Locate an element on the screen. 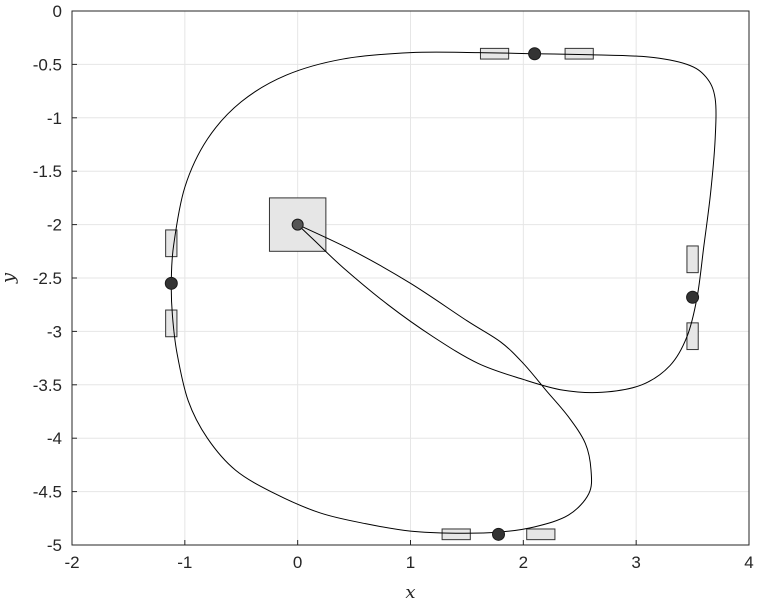 The width and height of the screenshot is (757, 603). x-tick-label: 3 is located at coordinates (635, 562).